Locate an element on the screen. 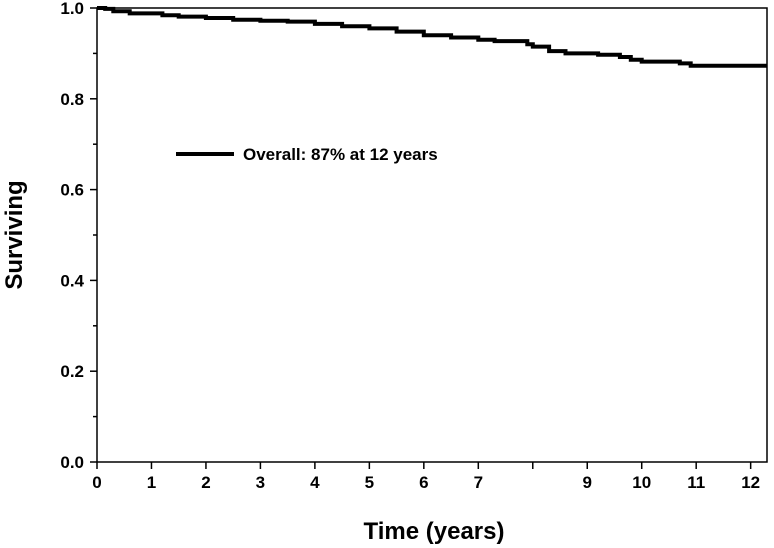 This screenshot has width=774, height=548. x-tick-label-3: 3 is located at coordinates (260, 482).